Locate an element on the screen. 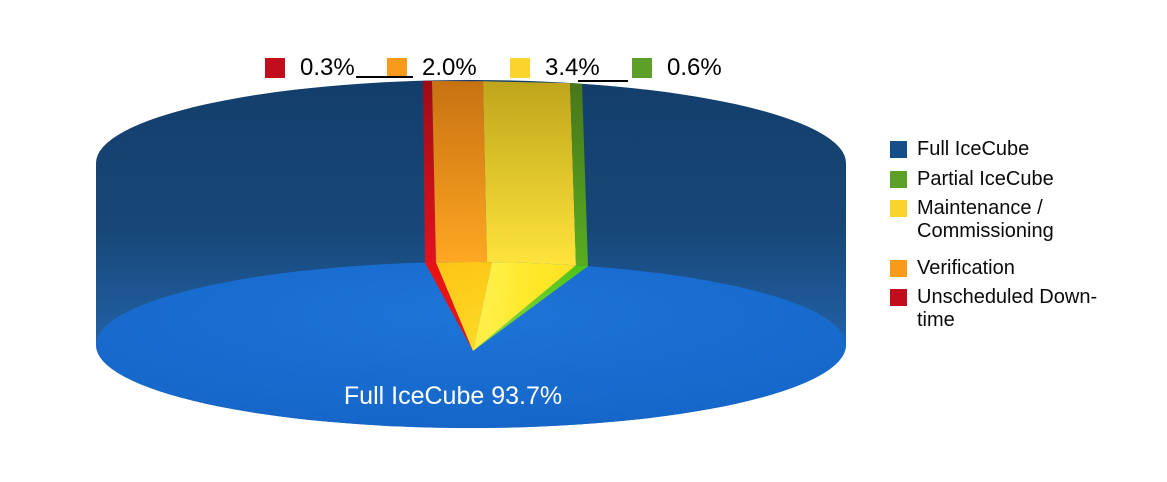 The height and width of the screenshot is (482, 1167). pie-wedge-partial-icecube is located at coordinates (530, 308).